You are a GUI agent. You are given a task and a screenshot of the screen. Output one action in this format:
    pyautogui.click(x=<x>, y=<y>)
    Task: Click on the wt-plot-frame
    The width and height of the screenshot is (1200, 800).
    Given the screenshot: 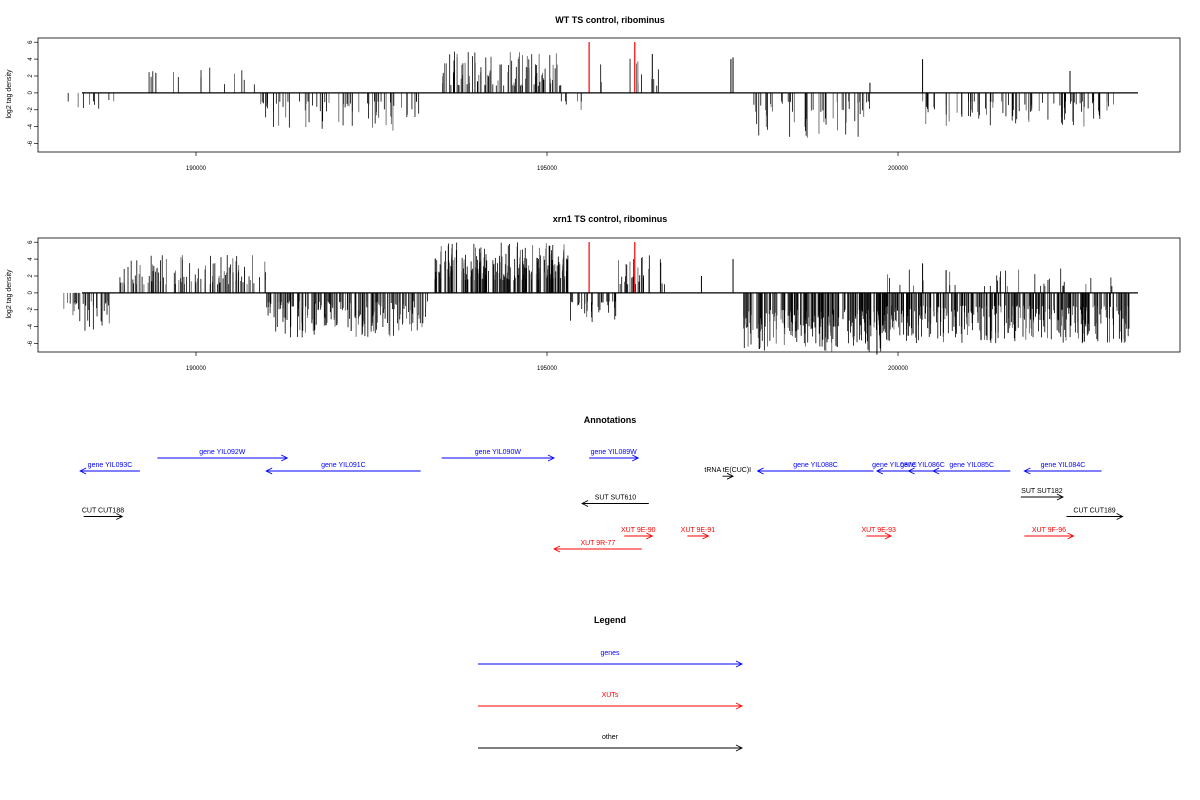 What is the action you would take?
    pyautogui.click(x=609, y=95)
    